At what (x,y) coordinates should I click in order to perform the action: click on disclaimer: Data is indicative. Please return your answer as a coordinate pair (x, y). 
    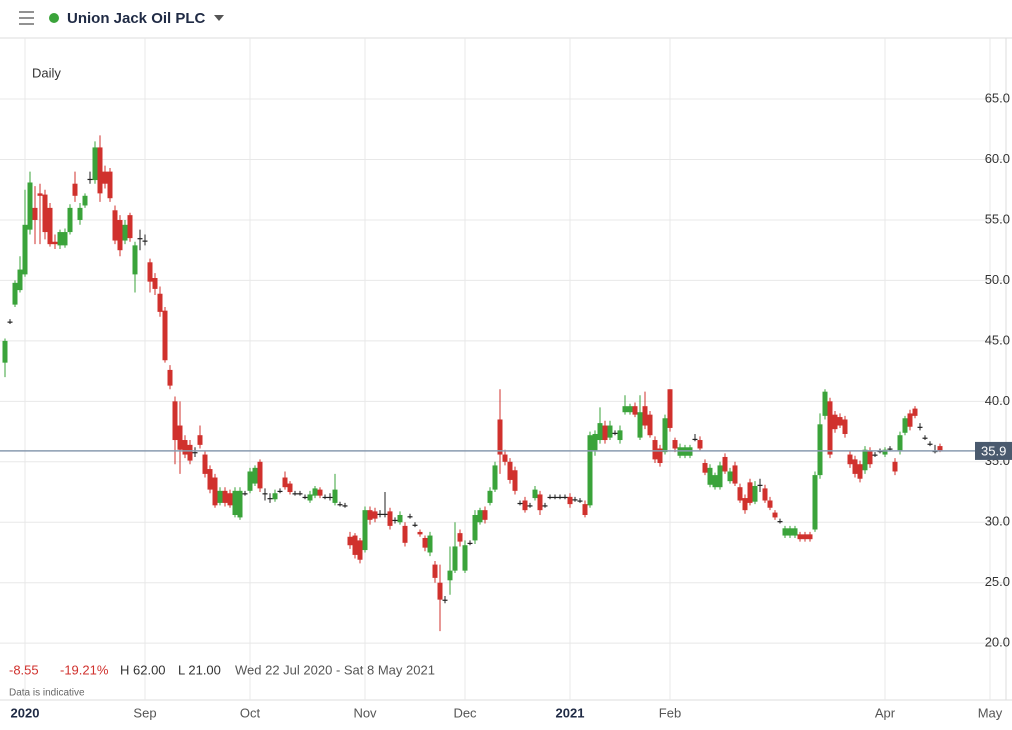
    Looking at the image, I should click on (47, 693).